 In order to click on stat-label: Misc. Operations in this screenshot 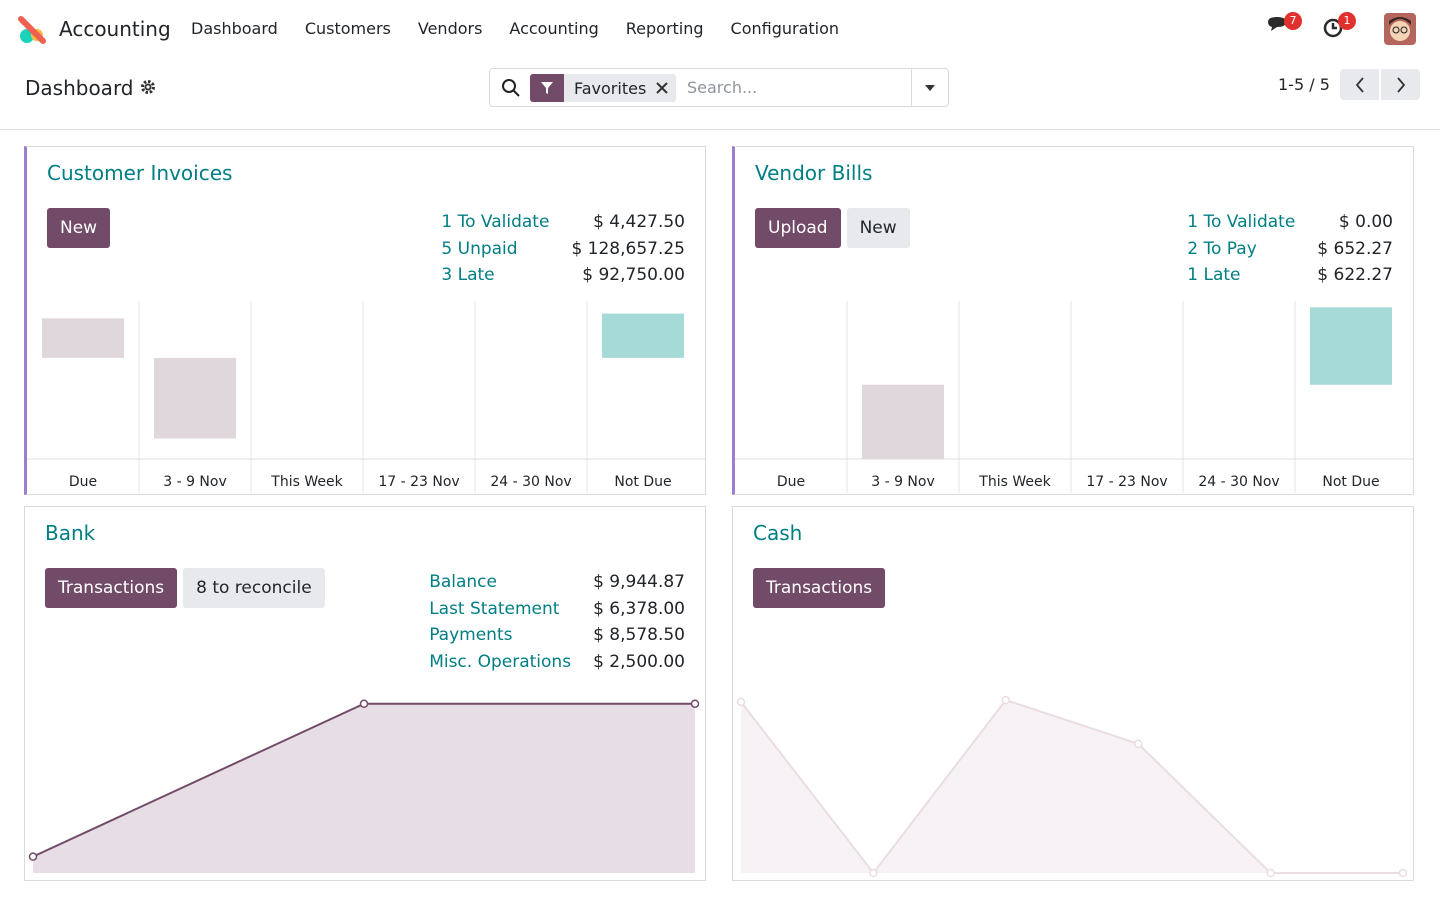, I will do `click(500, 661)`.